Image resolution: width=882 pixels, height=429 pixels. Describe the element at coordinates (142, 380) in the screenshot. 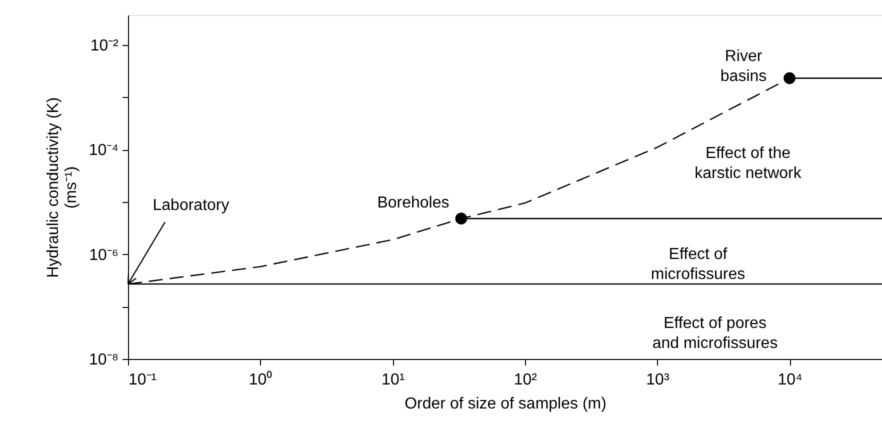

I see `x-tick-label: 10⁻¹` at that location.